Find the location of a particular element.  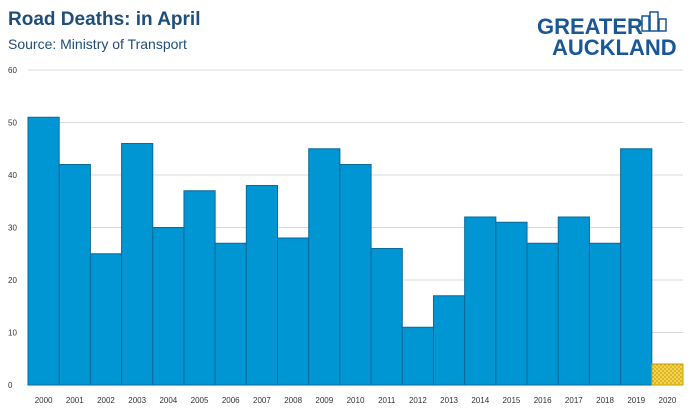

x-tick-label: 2016 is located at coordinates (543, 400).